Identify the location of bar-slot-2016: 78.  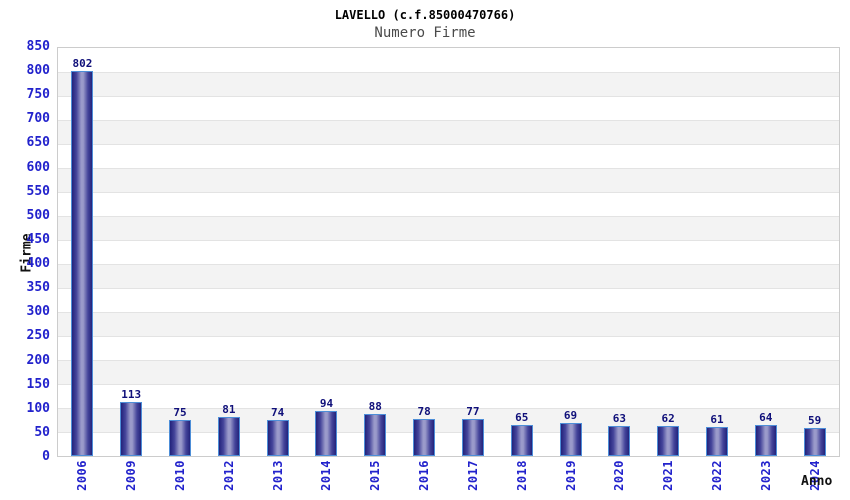
(424, 252).